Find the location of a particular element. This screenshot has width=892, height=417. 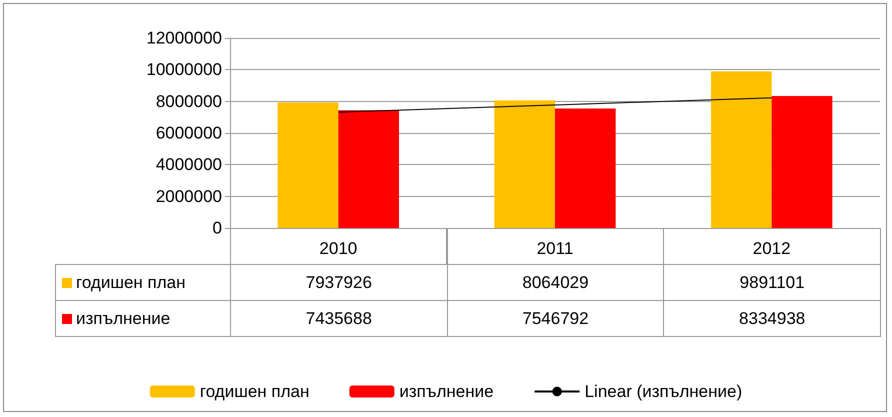

y-tick-label: 6000000 is located at coordinates (189, 133).